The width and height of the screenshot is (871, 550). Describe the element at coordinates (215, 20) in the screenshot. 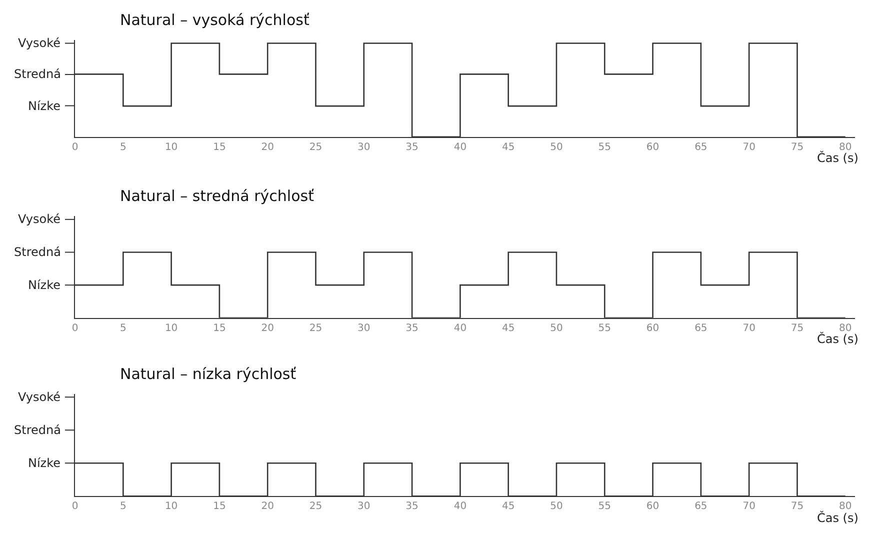

I see `chart-title: Natural – vysoká rýchlosť` at that location.